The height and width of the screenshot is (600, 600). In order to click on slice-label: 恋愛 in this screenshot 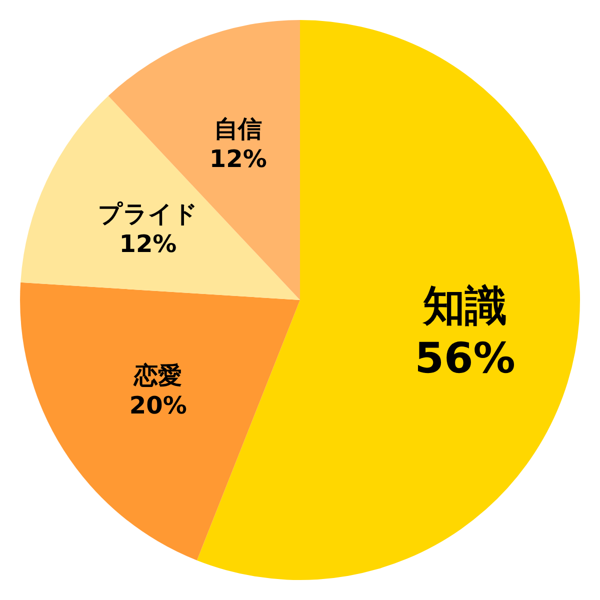, I will do `click(157, 375)`.